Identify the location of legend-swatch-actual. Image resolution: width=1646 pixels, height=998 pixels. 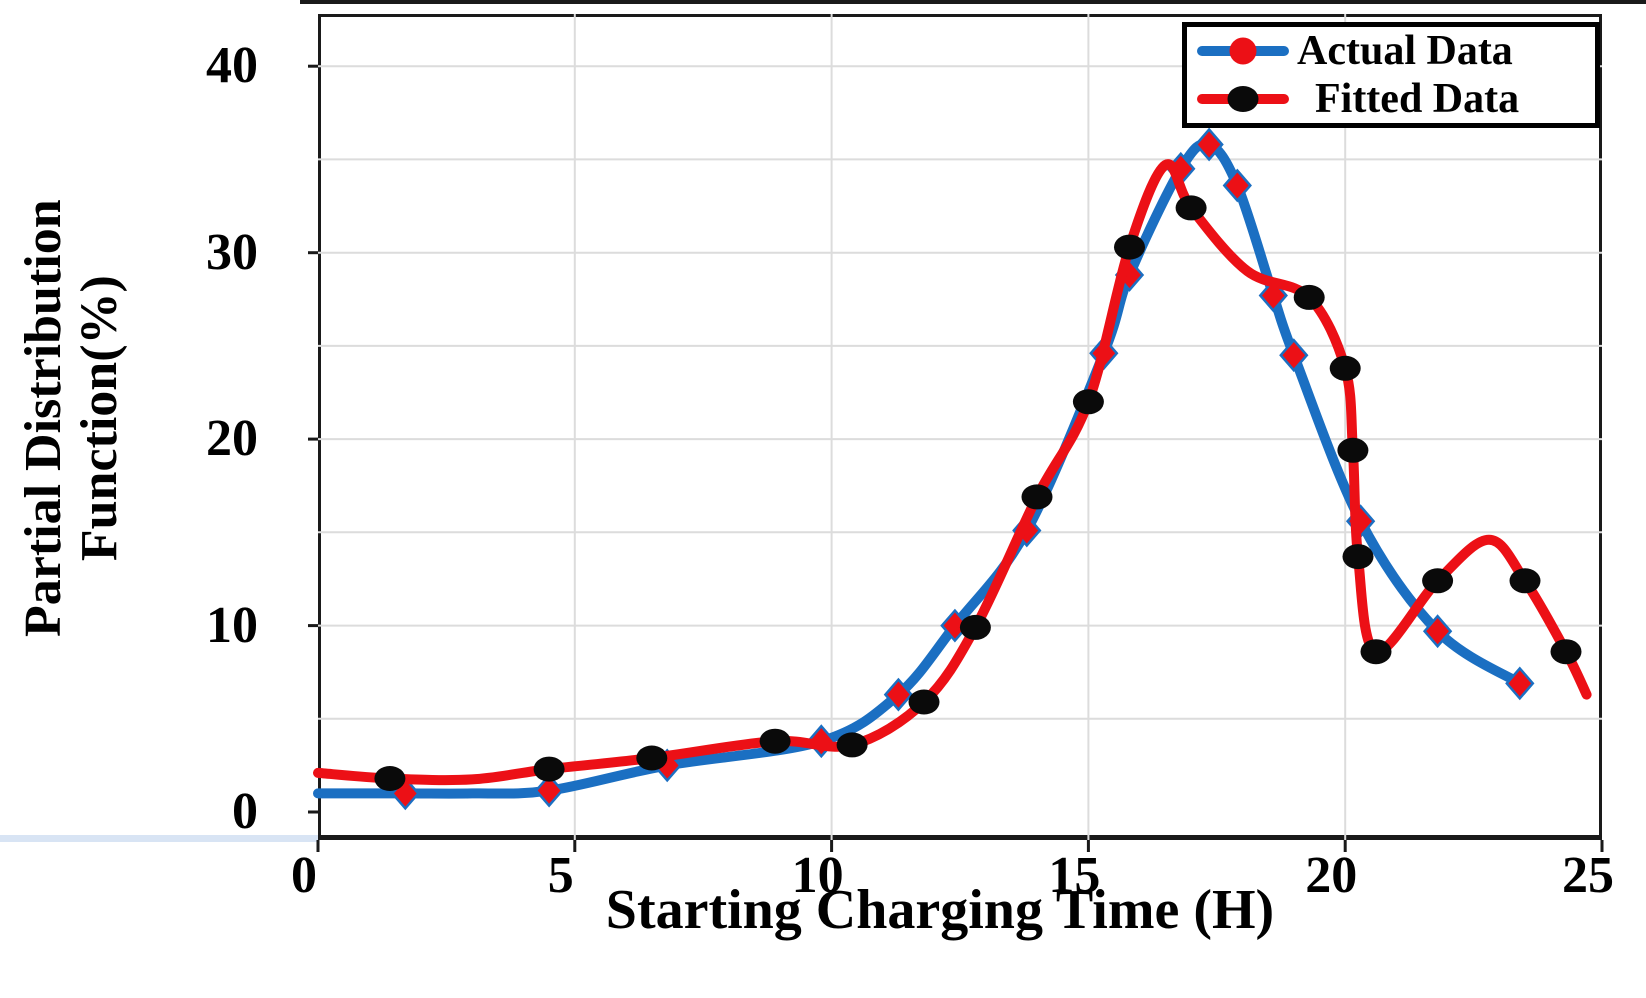
(1243, 51).